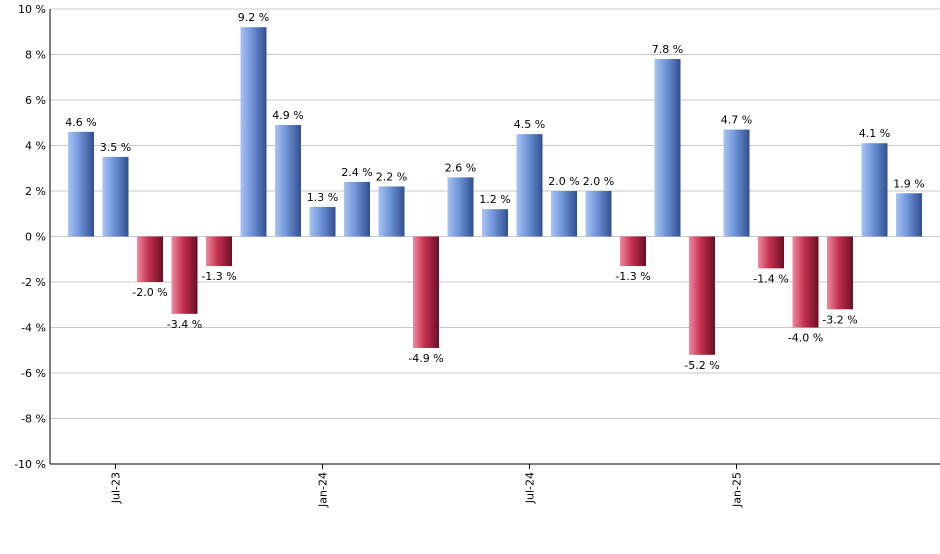 The image size is (940, 554). I want to click on bar-value-label: 1.2 %, so click(494, 199).